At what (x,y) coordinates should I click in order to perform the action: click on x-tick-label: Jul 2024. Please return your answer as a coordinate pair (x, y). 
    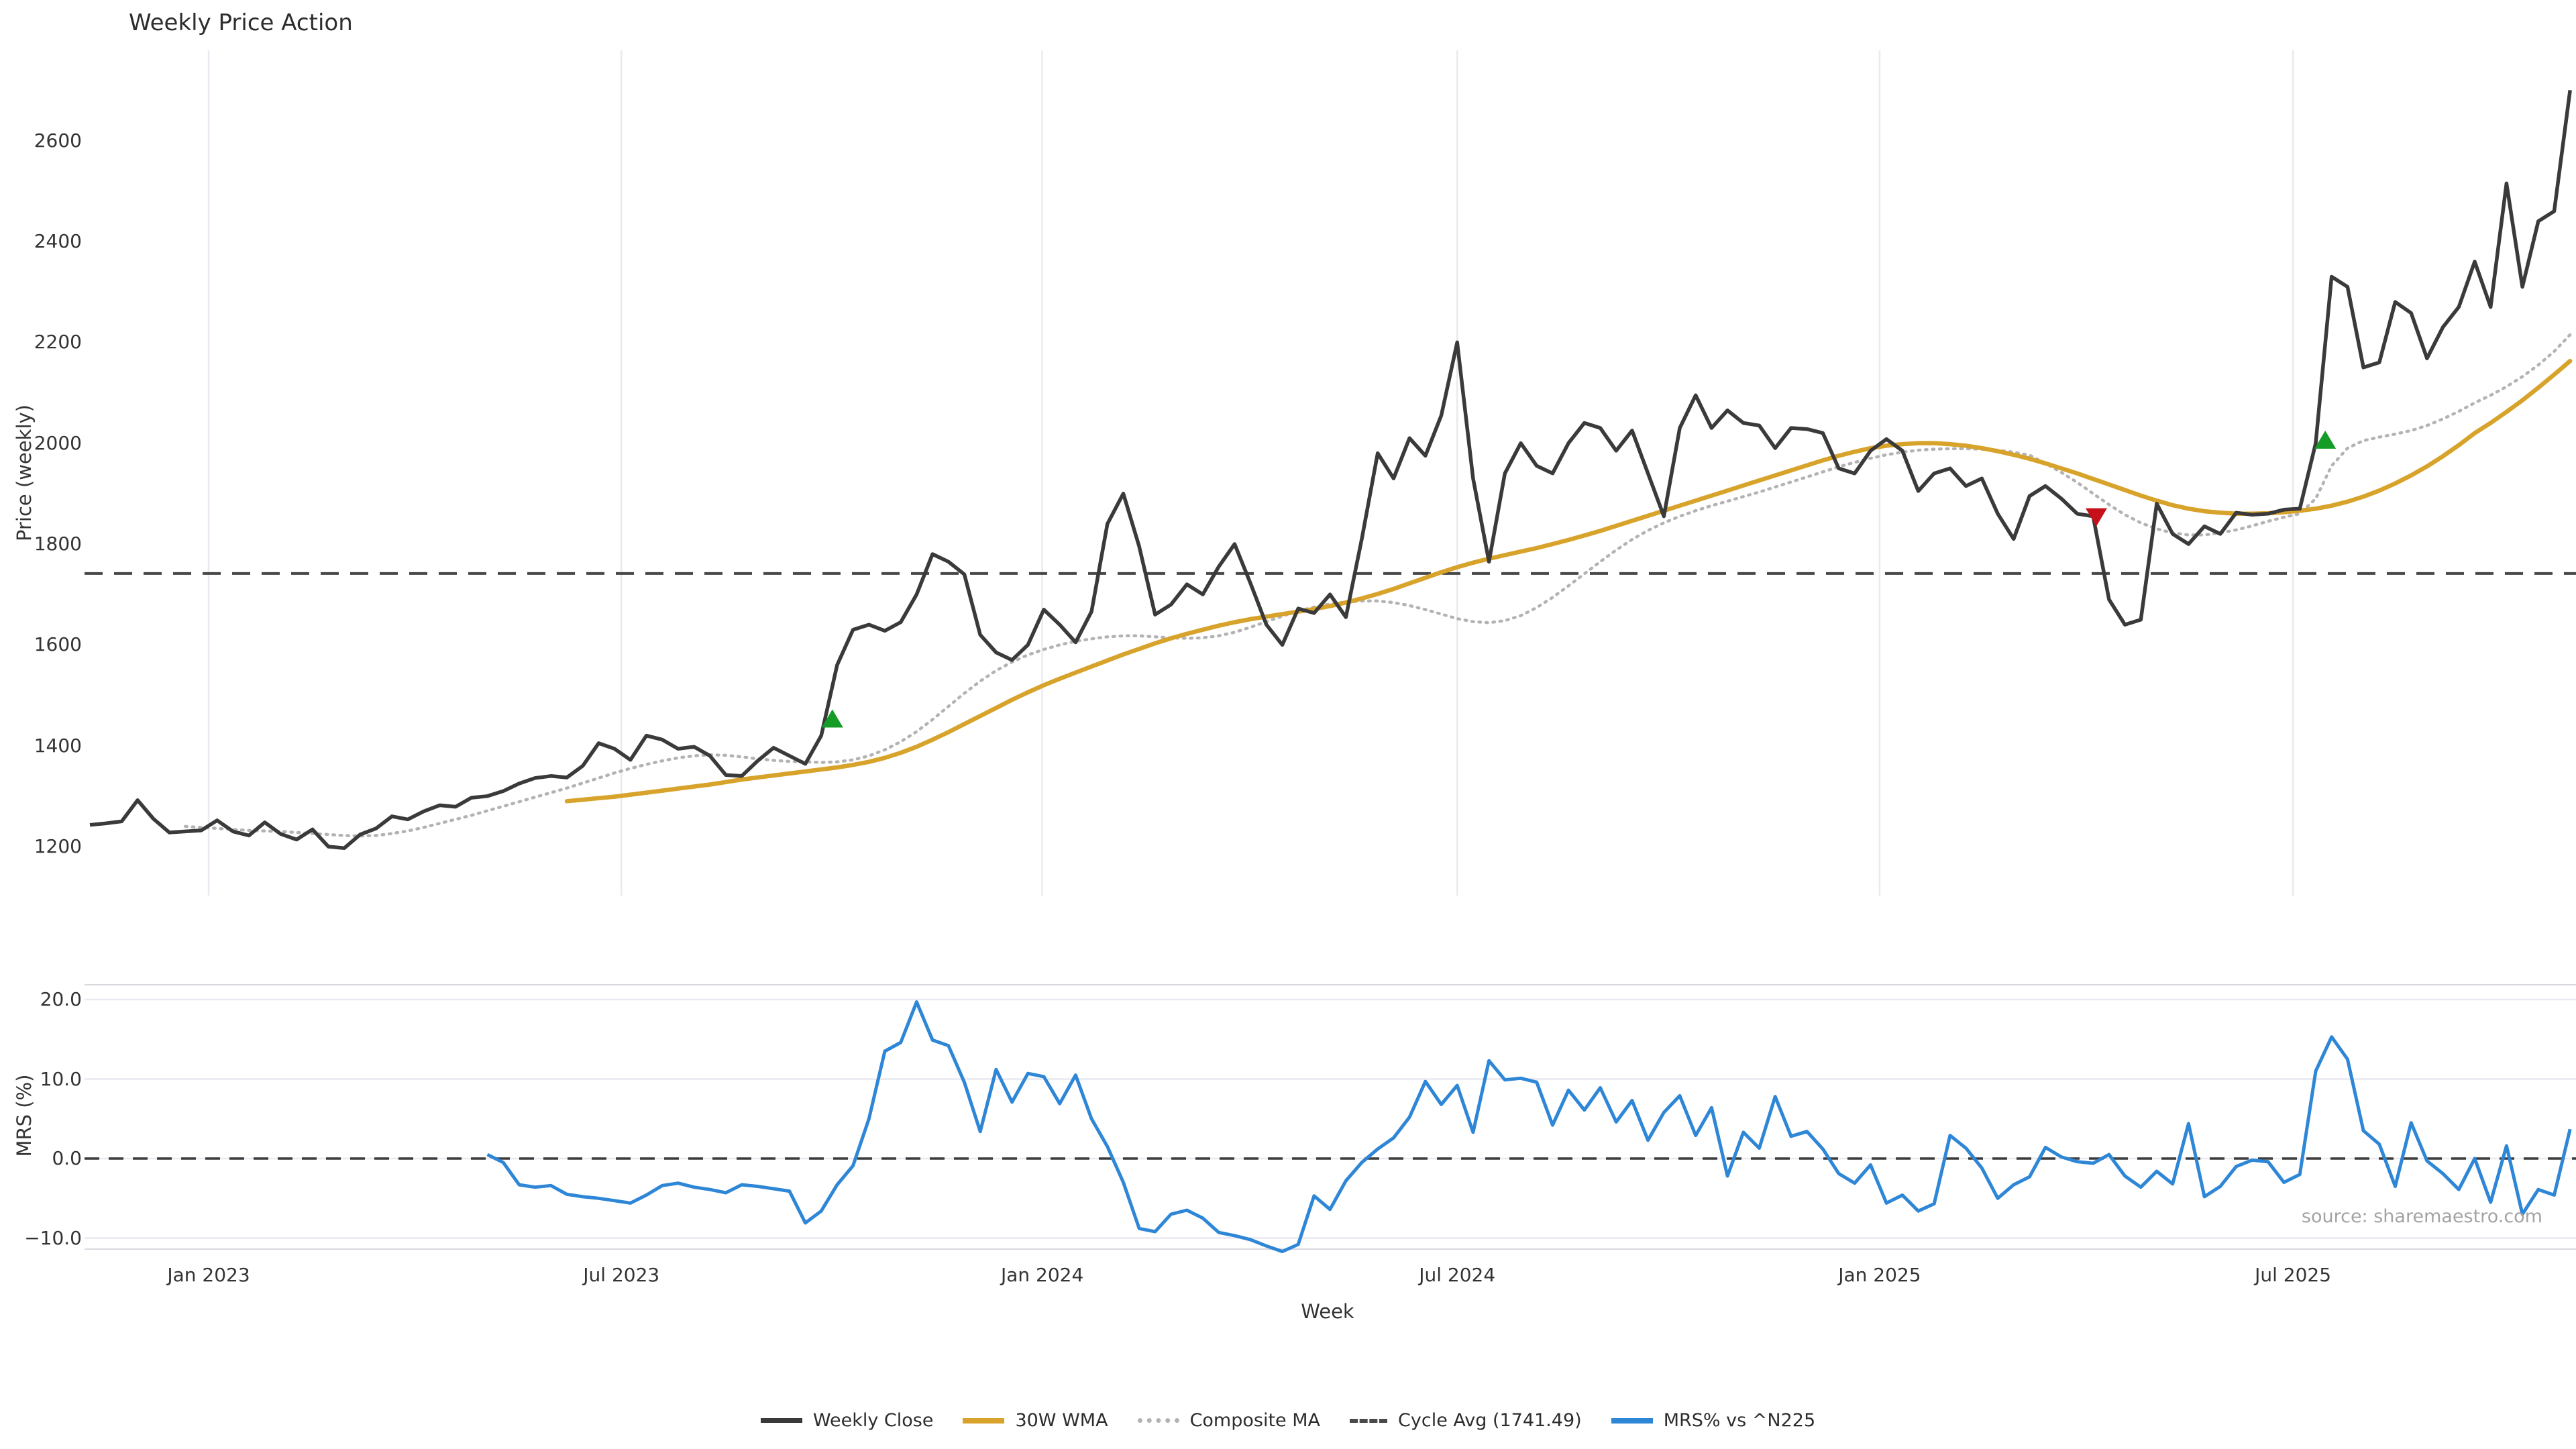
    Looking at the image, I should click on (1457, 1275).